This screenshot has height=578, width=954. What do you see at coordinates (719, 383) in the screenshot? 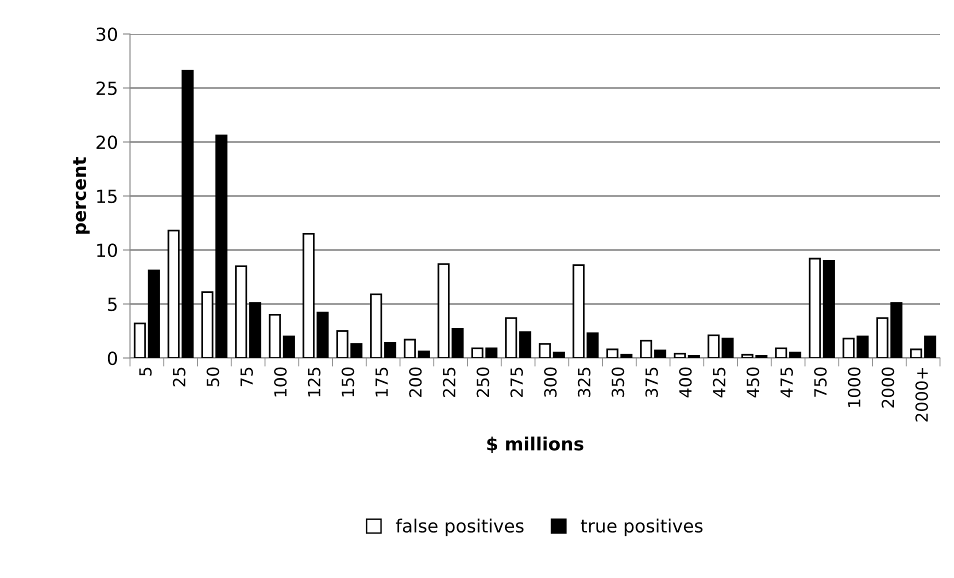
I see `x-tick-label: 425` at bounding box center [719, 383].